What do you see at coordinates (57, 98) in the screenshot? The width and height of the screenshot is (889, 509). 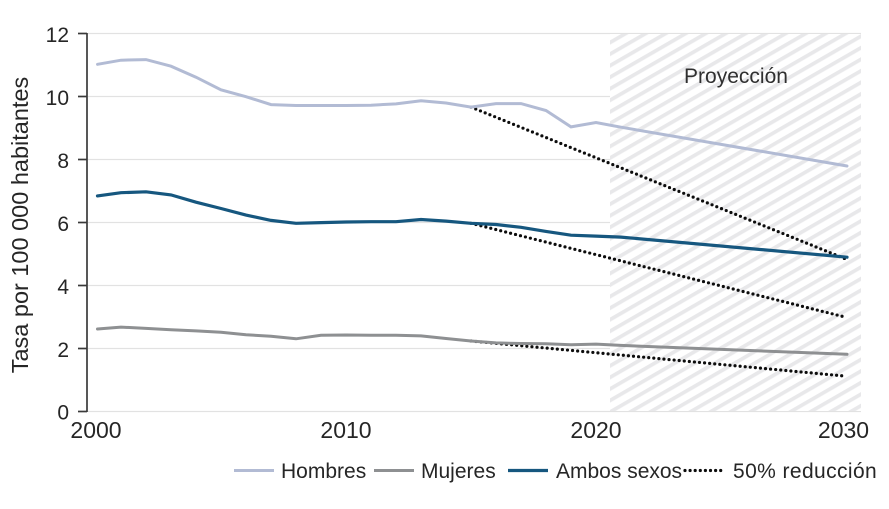 I see `svg-text: 10` at bounding box center [57, 98].